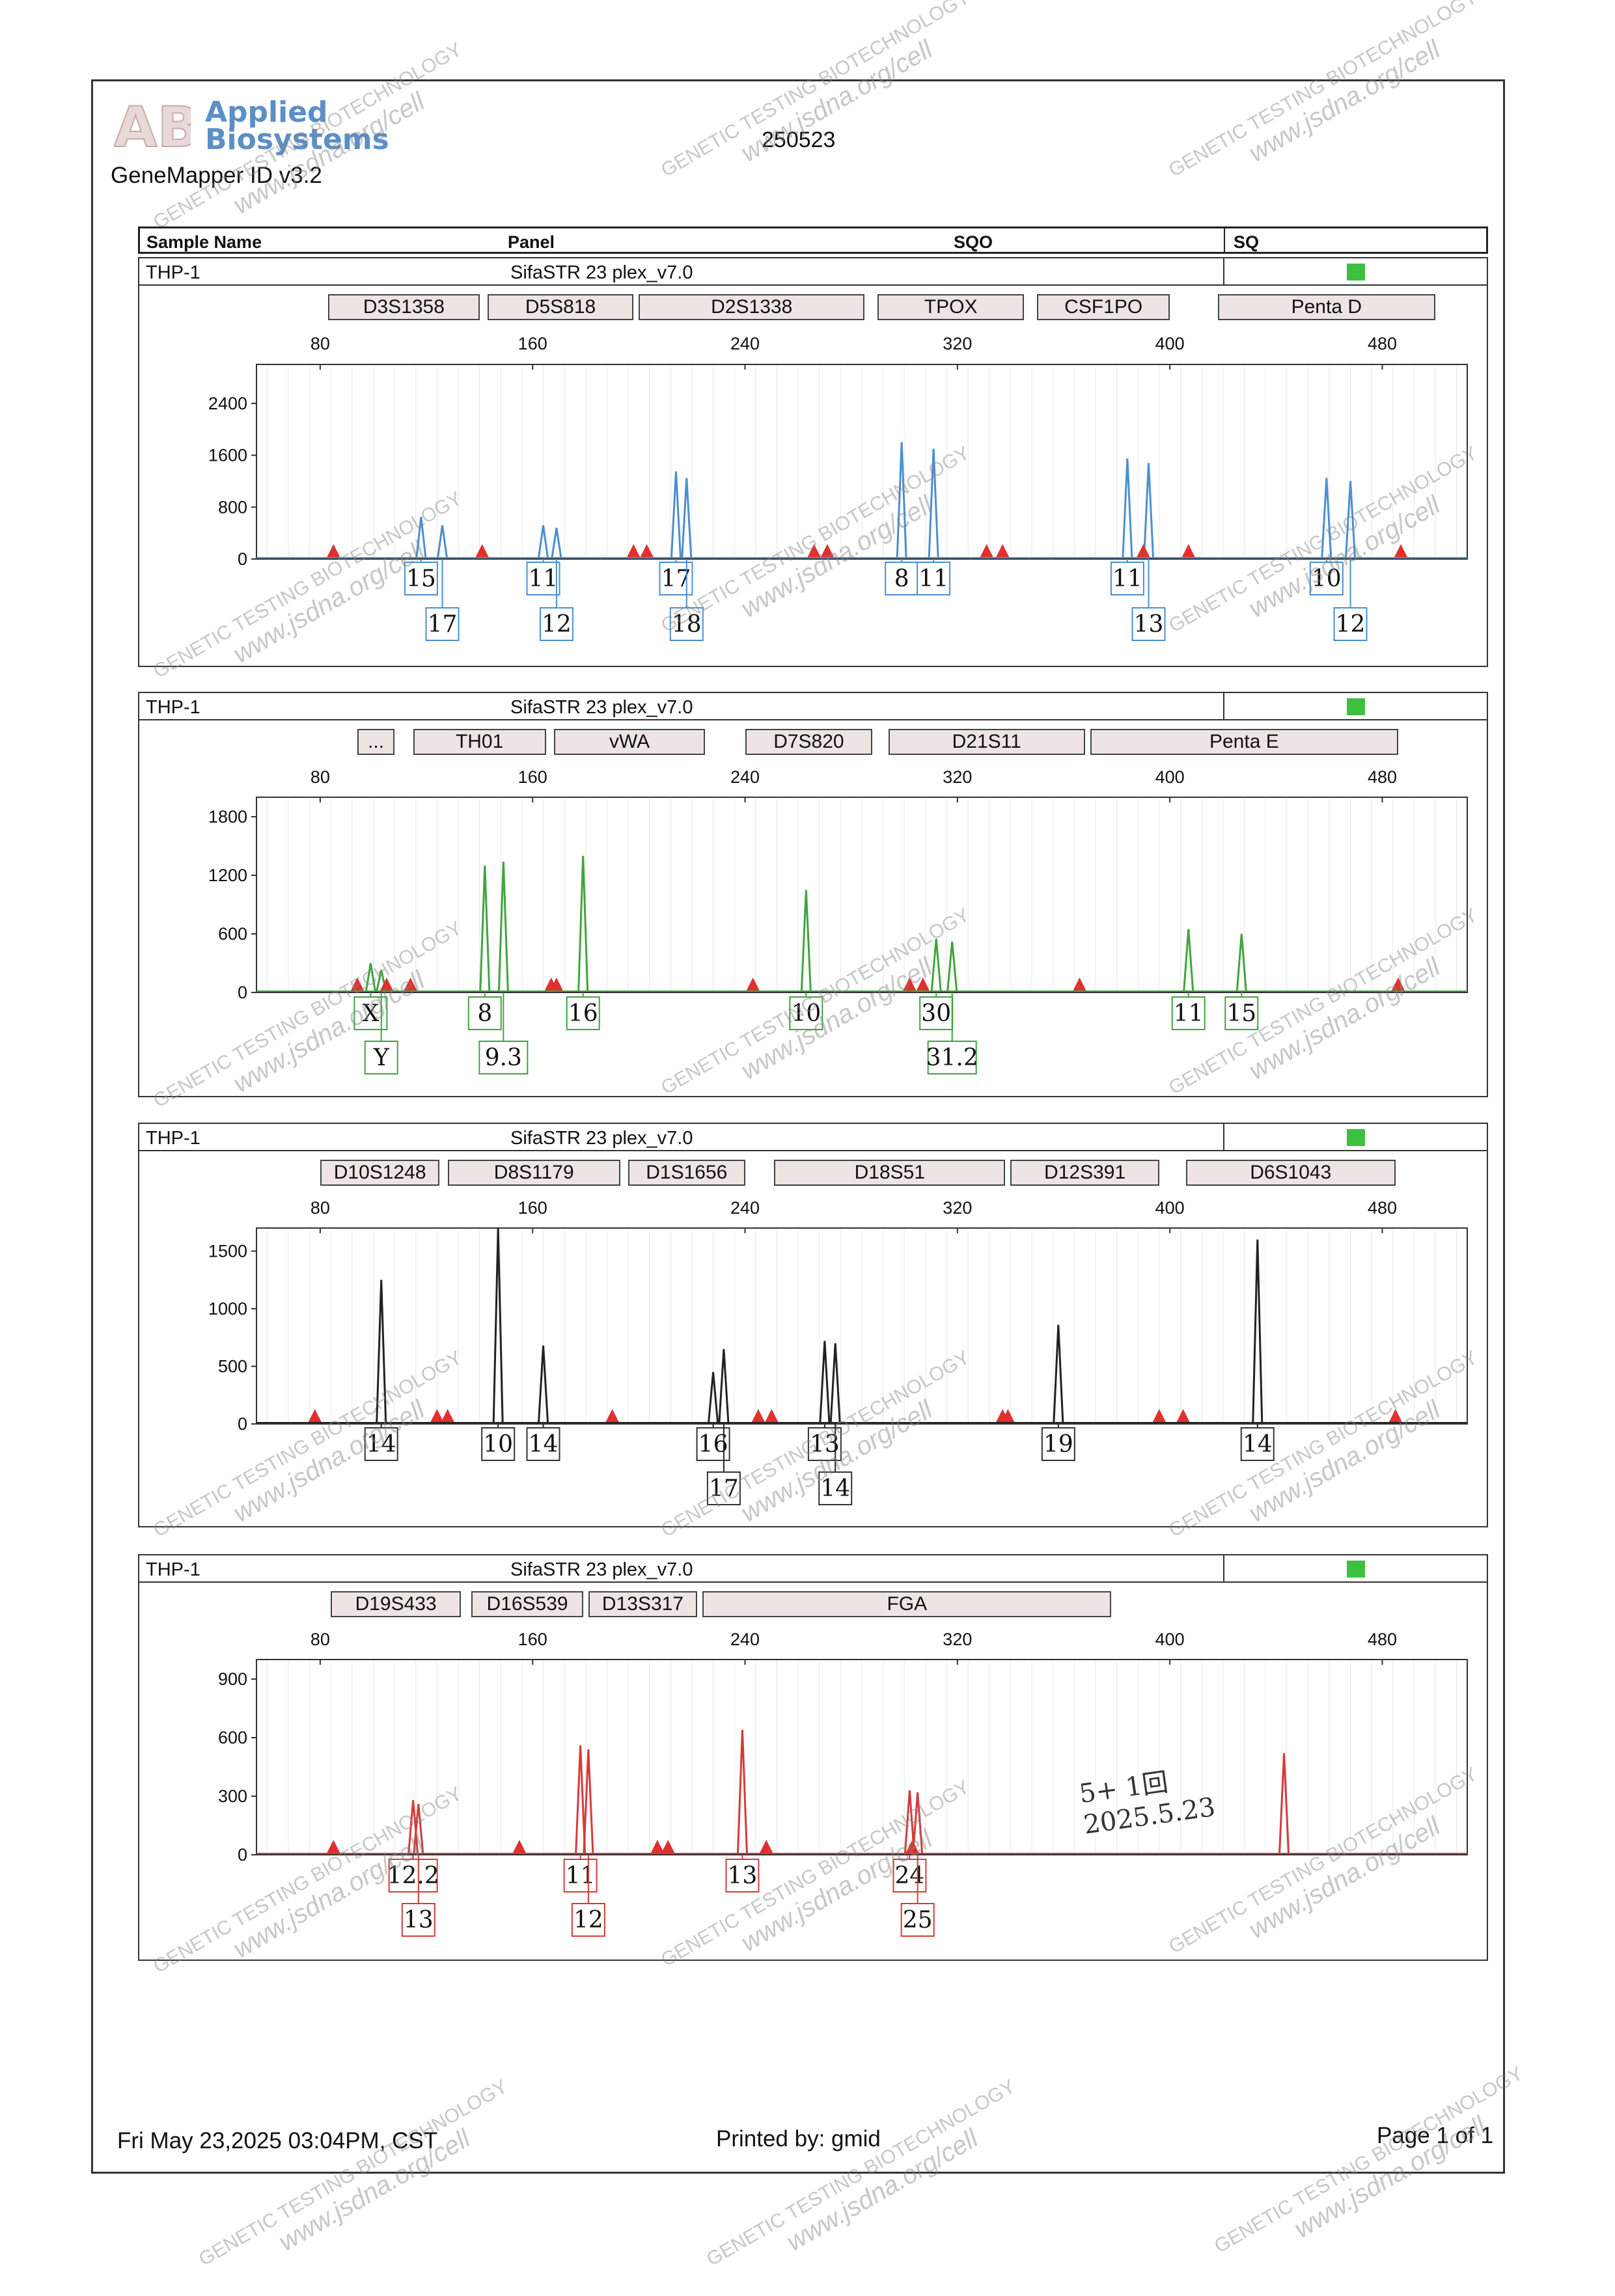 Image resolution: width=1615 pixels, height=2296 pixels. Describe the element at coordinates (809, 742) in the screenshot. I see `marker-bin: D7S820` at that location.